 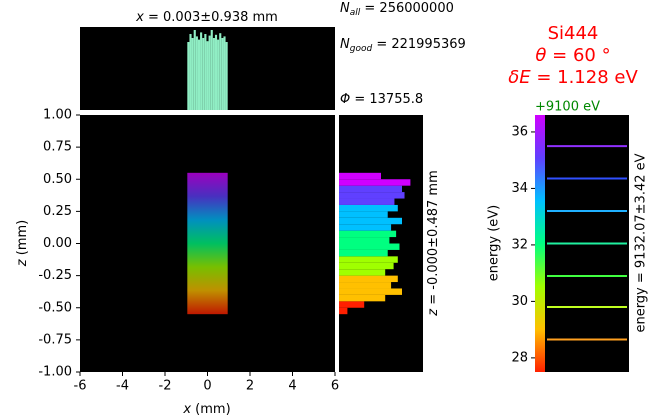 What do you see at coordinates (22, 243) in the screenshot?
I see `y-label: z (mm)` at bounding box center [22, 243].